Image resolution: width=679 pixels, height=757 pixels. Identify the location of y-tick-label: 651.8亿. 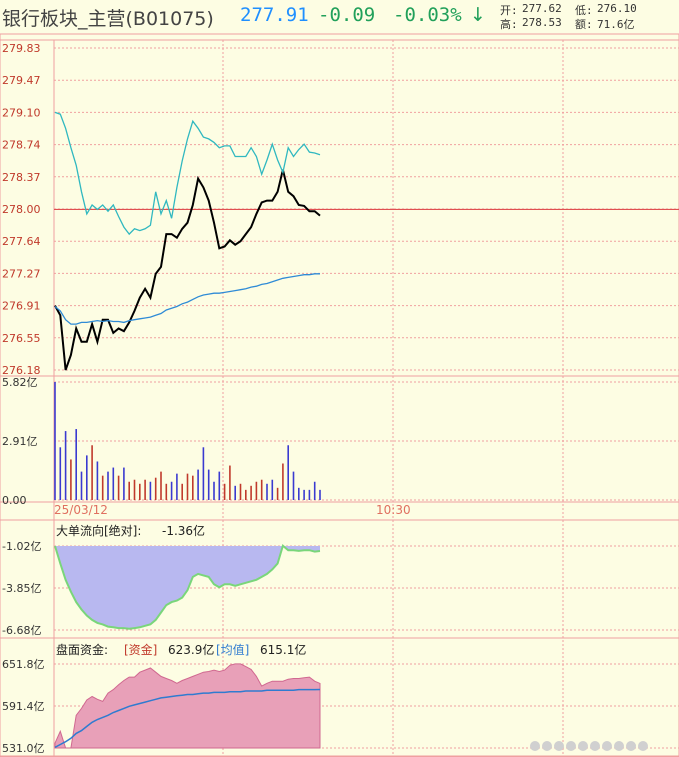
(23, 664).